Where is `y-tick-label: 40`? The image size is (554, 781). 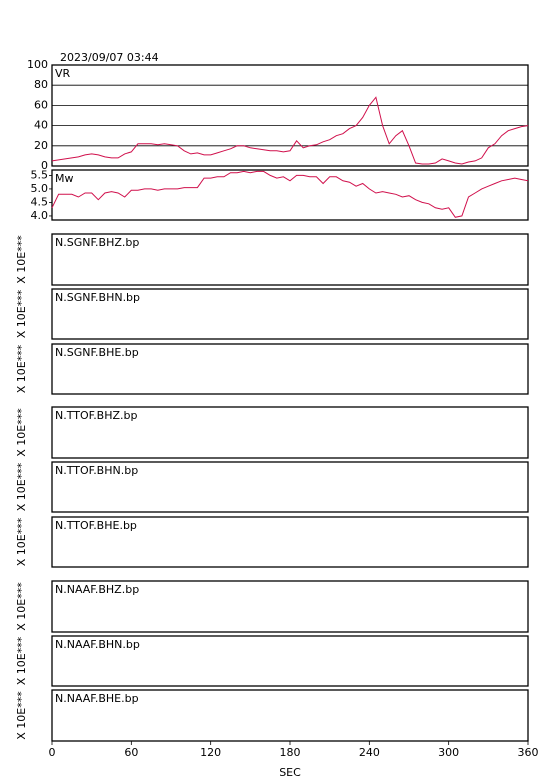
y-tick-label: 40 is located at coordinates (41, 125).